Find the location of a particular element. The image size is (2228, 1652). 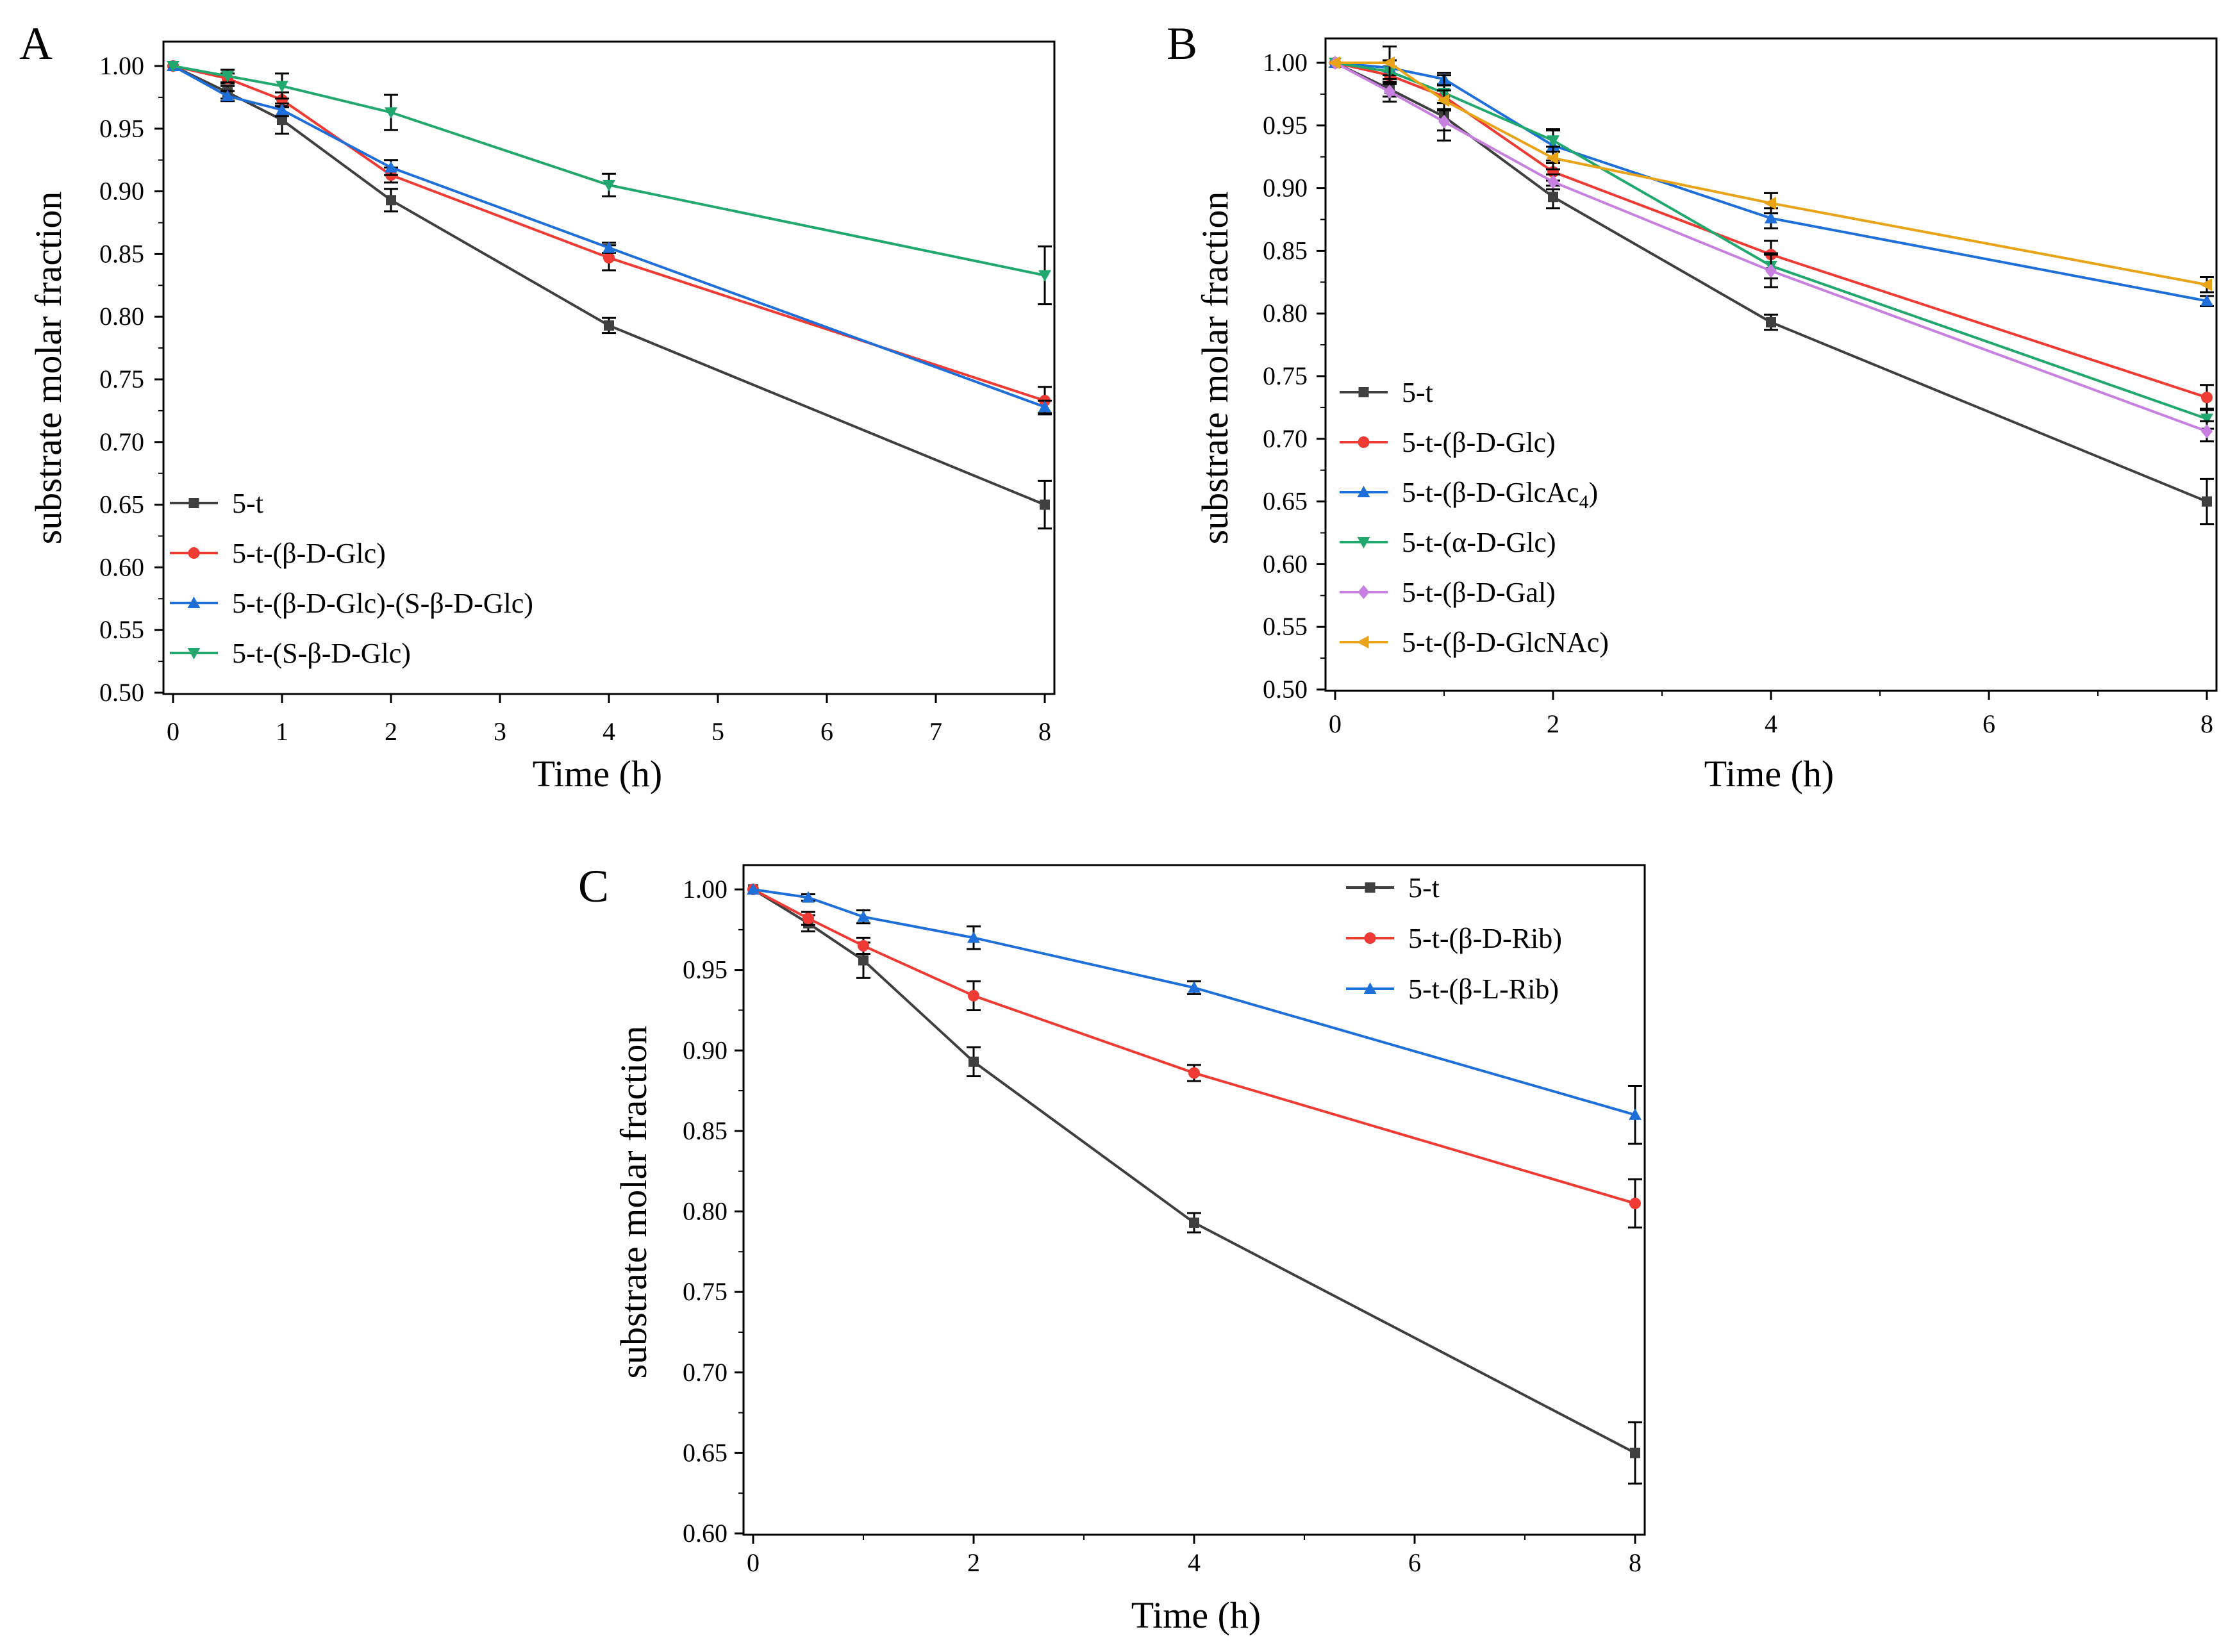

x-tick-label: 8 is located at coordinates (2206, 723).